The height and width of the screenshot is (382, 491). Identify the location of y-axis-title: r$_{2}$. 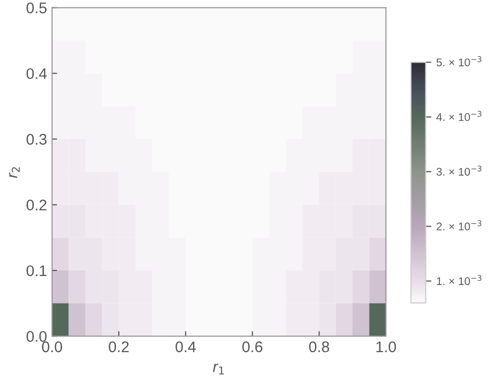
(14, 172).